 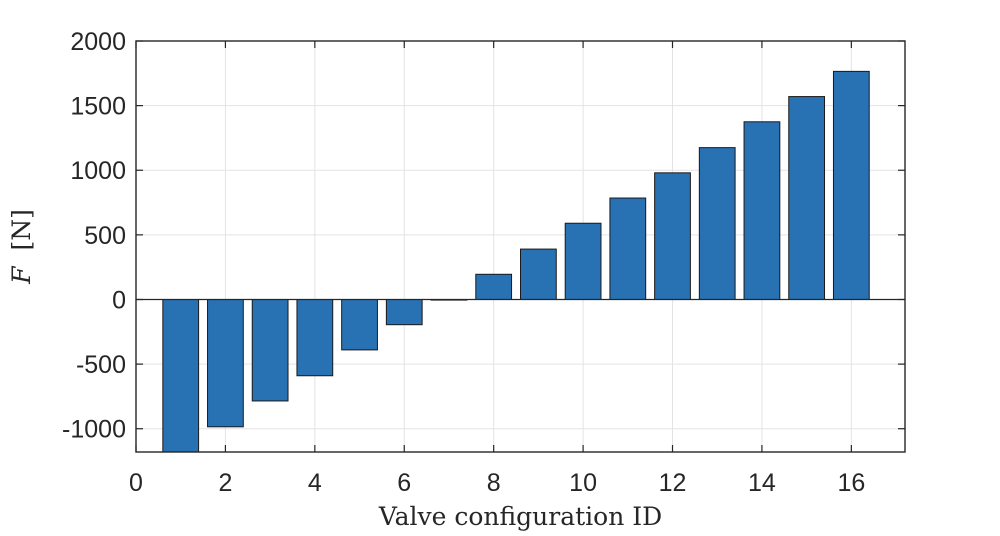 What do you see at coordinates (136, 483) in the screenshot?
I see `x-tick-label: 0` at bounding box center [136, 483].